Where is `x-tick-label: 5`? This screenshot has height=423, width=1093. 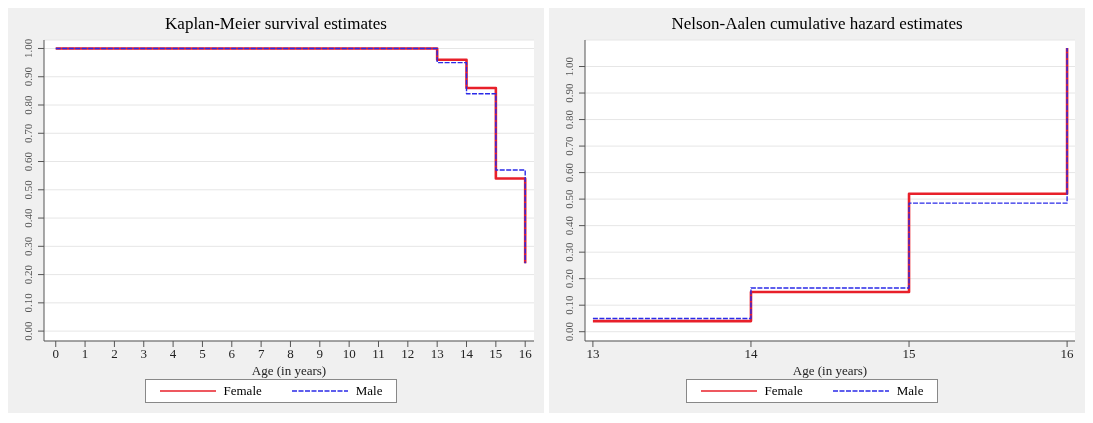
x-tick-label: 5 is located at coordinates (202, 354).